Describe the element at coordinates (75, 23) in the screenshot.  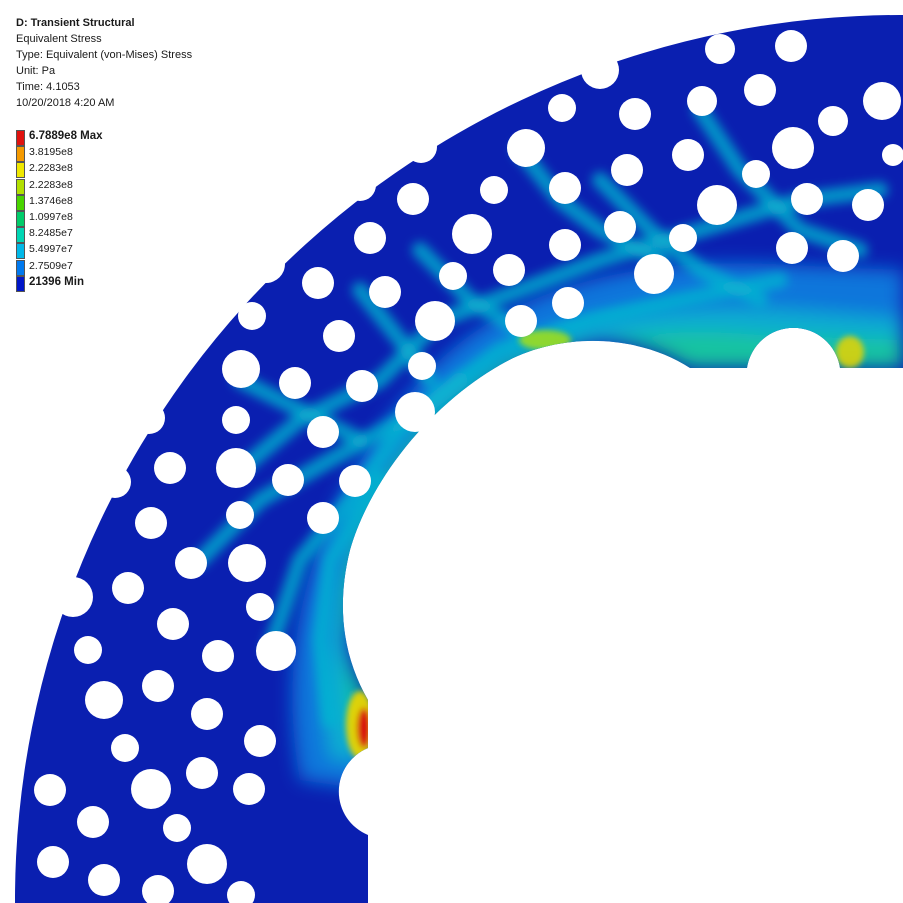
I see `analysis-title: D: Transient Structural` at that location.